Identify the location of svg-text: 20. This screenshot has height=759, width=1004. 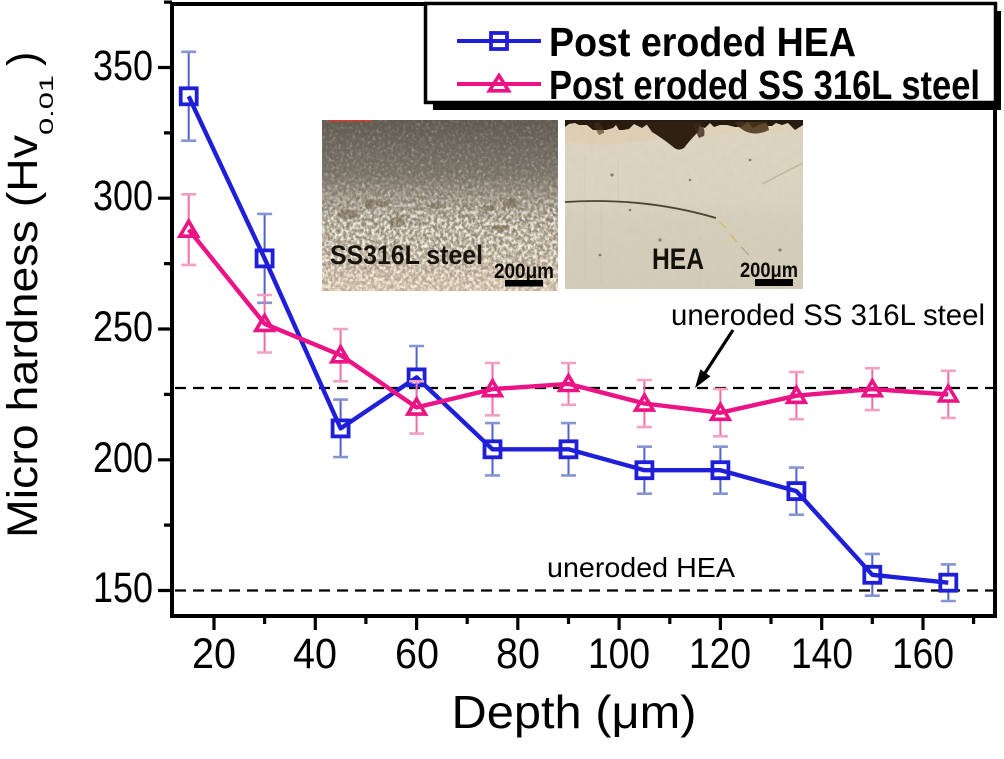
(214, 654).